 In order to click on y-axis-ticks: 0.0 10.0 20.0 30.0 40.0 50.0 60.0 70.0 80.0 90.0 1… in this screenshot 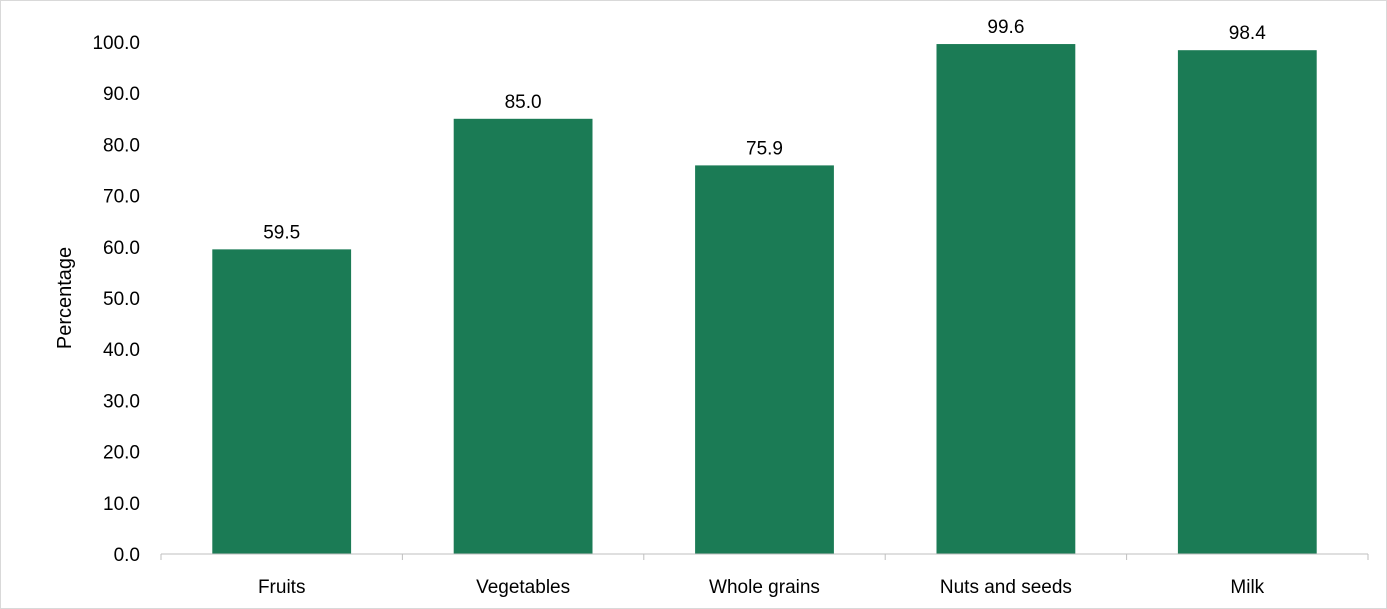, I will do `click(116, 299)`.